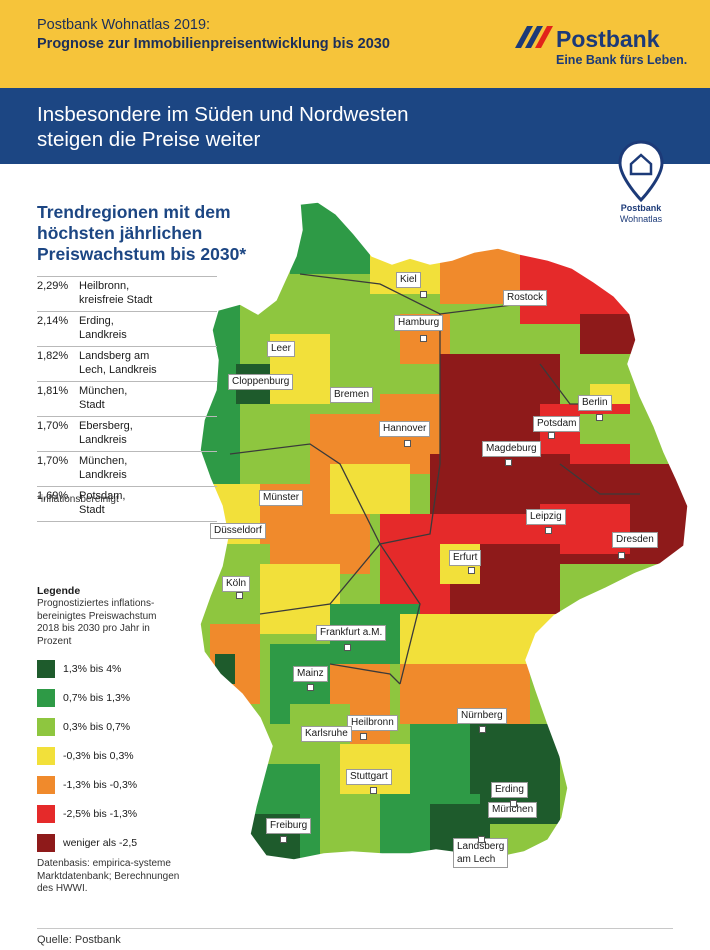  I want to click on row-name: Ebersberg, Landkreis, so click(144, 433).